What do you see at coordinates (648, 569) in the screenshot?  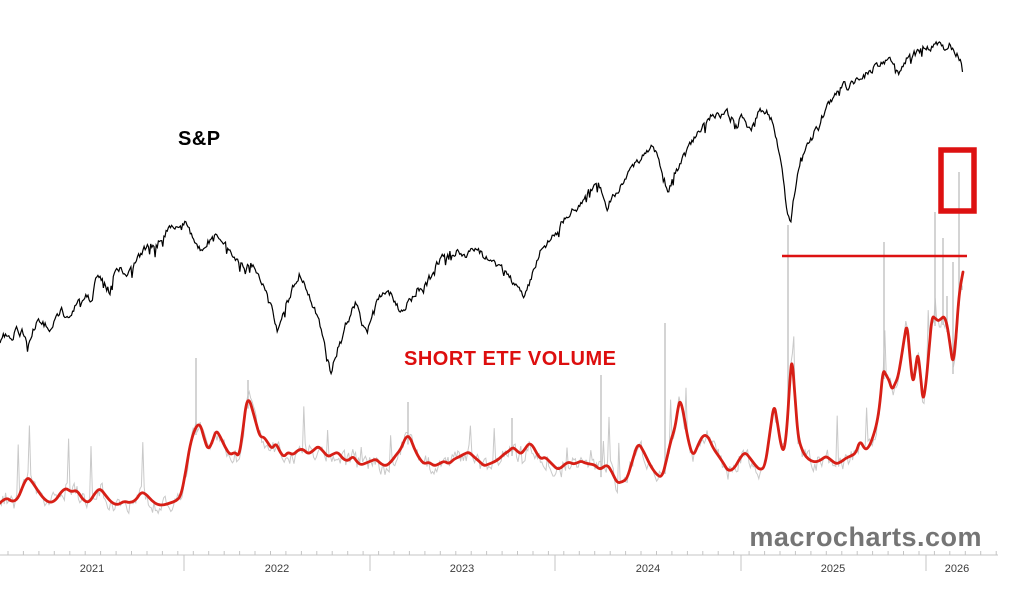 I see `x-axis-year-label: 2024` at bounding box center [648, 569].